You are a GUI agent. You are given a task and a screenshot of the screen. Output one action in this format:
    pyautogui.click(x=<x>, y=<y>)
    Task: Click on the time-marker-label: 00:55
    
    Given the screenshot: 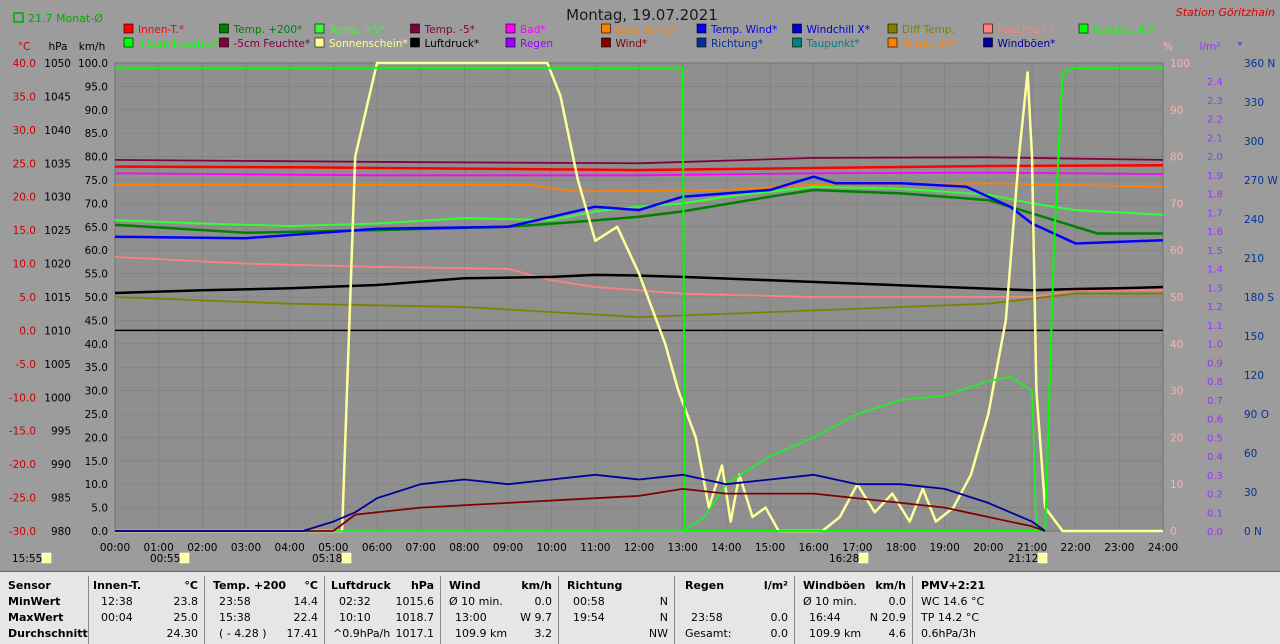 What is the action you would take?
    pyautogui.click(x=165, y=559)
    